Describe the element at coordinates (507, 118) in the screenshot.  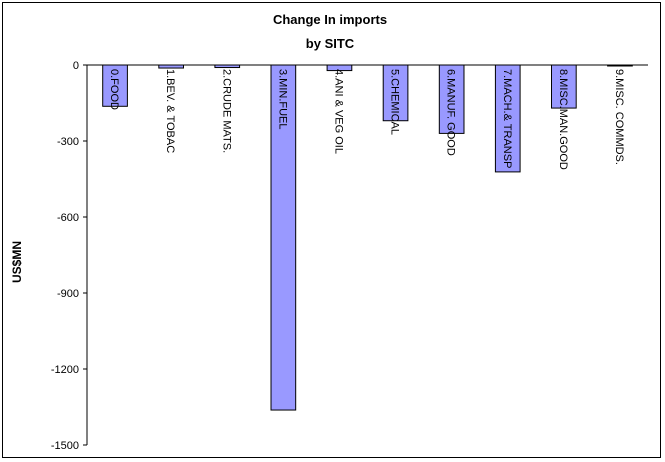
I see `category-label: 7.MACH.& TRANSP` at that location.